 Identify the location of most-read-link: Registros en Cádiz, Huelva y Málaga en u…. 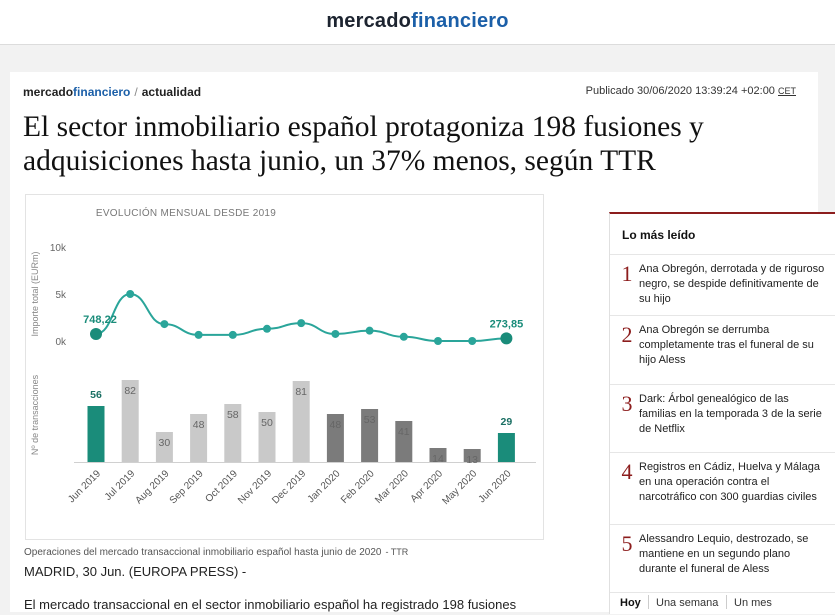
(729, 482).